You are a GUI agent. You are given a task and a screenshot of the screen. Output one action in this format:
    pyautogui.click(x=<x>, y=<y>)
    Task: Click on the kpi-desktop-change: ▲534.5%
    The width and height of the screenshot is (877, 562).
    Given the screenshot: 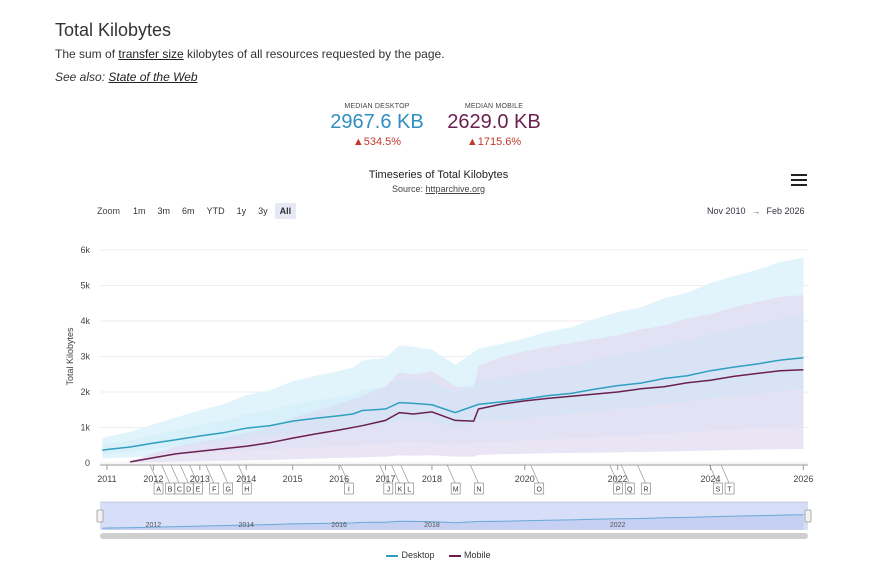 What is the action you would take?
    pyautogui.click(x=377, y=142)
    